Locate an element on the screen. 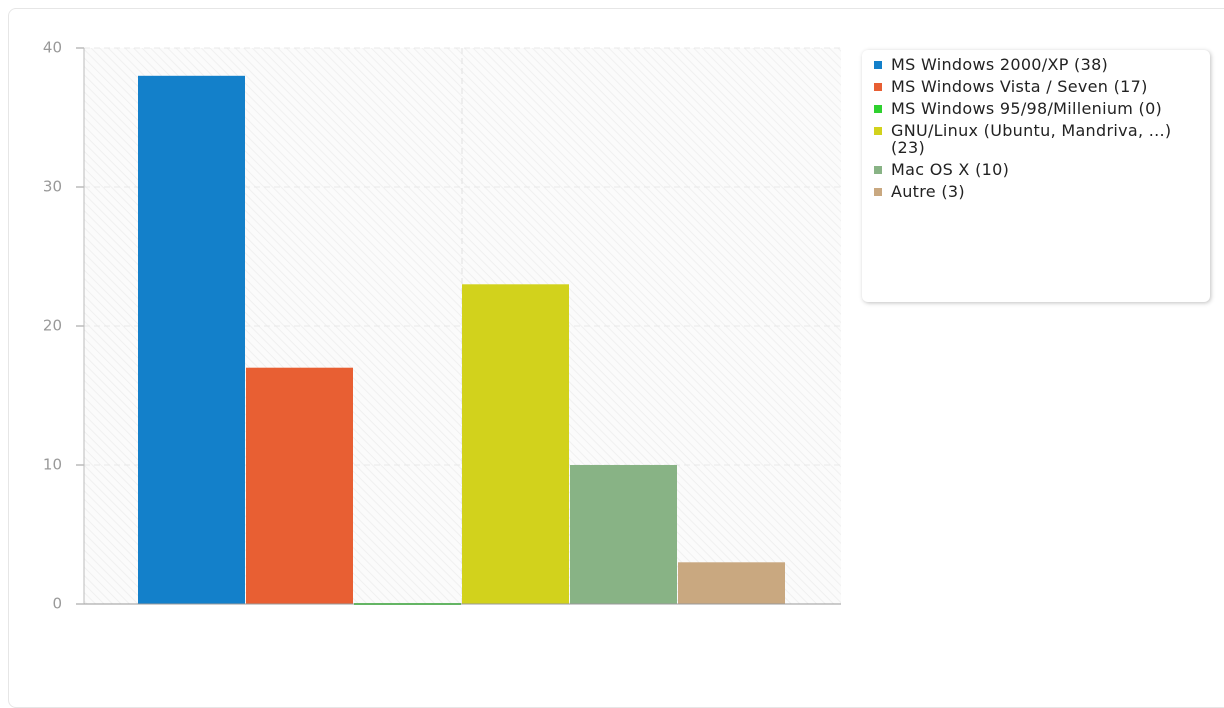 The height and width of the screenshot is (708, 1224). y-tick-label: 0 is located at coordinates (57, 604).